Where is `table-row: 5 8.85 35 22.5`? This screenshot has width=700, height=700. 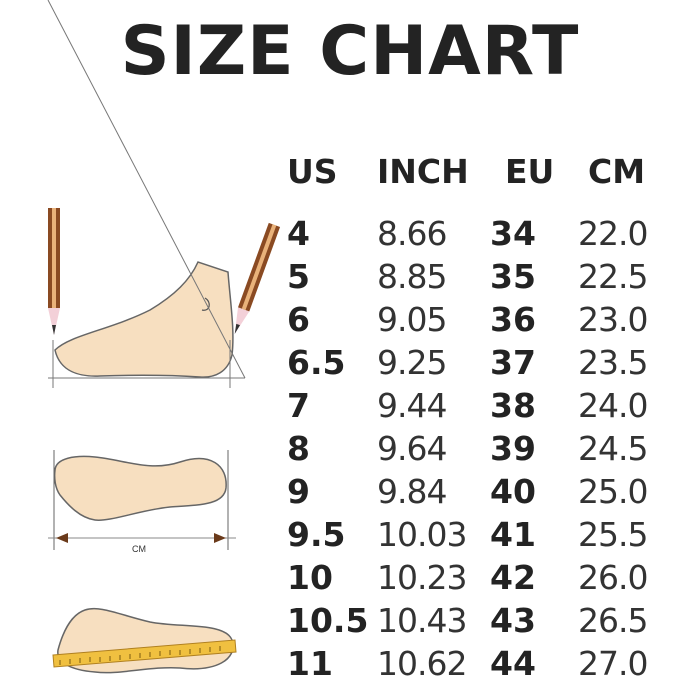
table-row: 5 8.85 35 22.5 is located at coordinates (350, 276).